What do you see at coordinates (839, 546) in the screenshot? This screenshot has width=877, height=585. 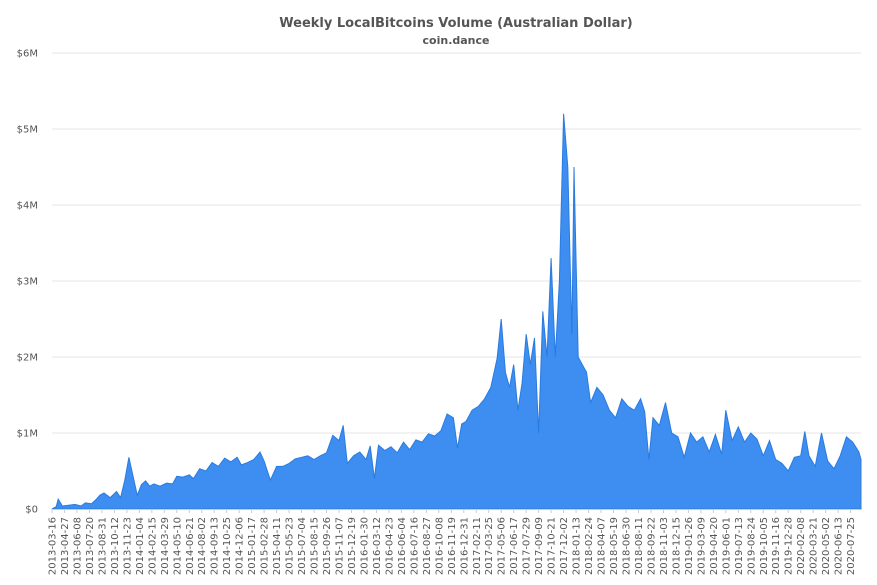 I see `x-tick-label: 2020-06-13` at bounding box center [839, 546].